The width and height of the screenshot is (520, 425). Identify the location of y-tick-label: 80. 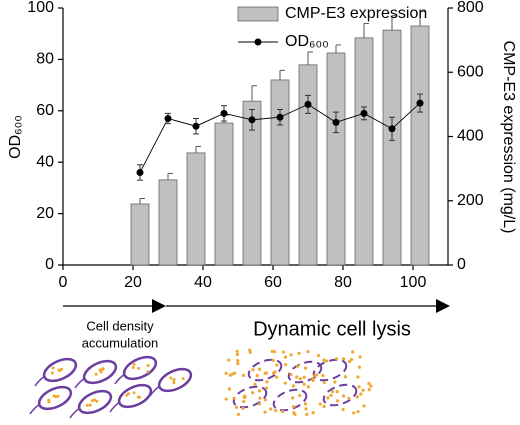
(45, 59).